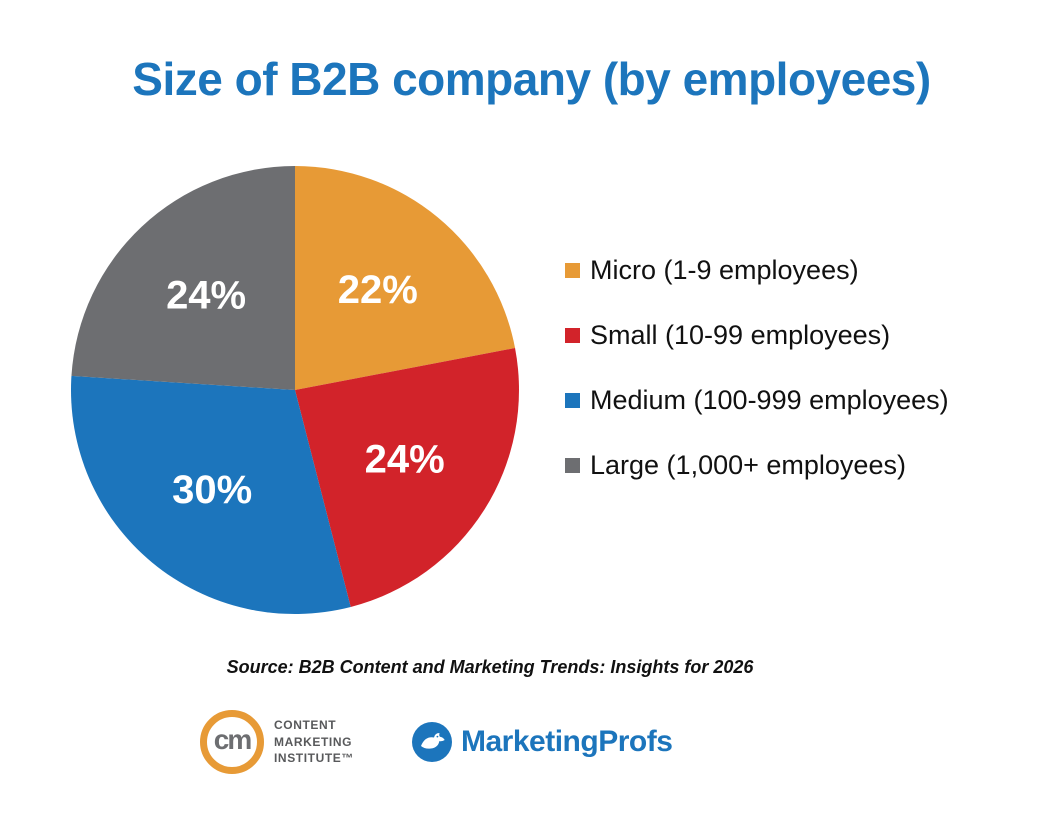  I want to click on cmi-monogram-icon: cm, so click(232, 742).